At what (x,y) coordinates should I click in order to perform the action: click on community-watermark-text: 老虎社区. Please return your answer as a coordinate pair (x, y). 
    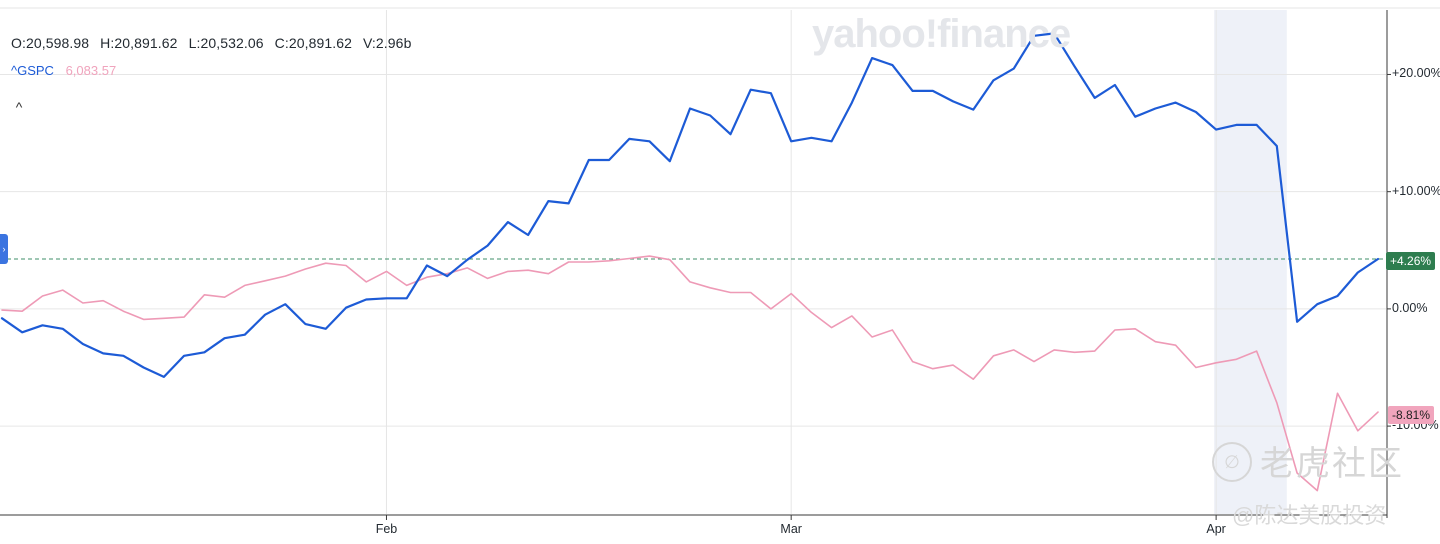
    Looking at the image, I should click on (1332, 464).